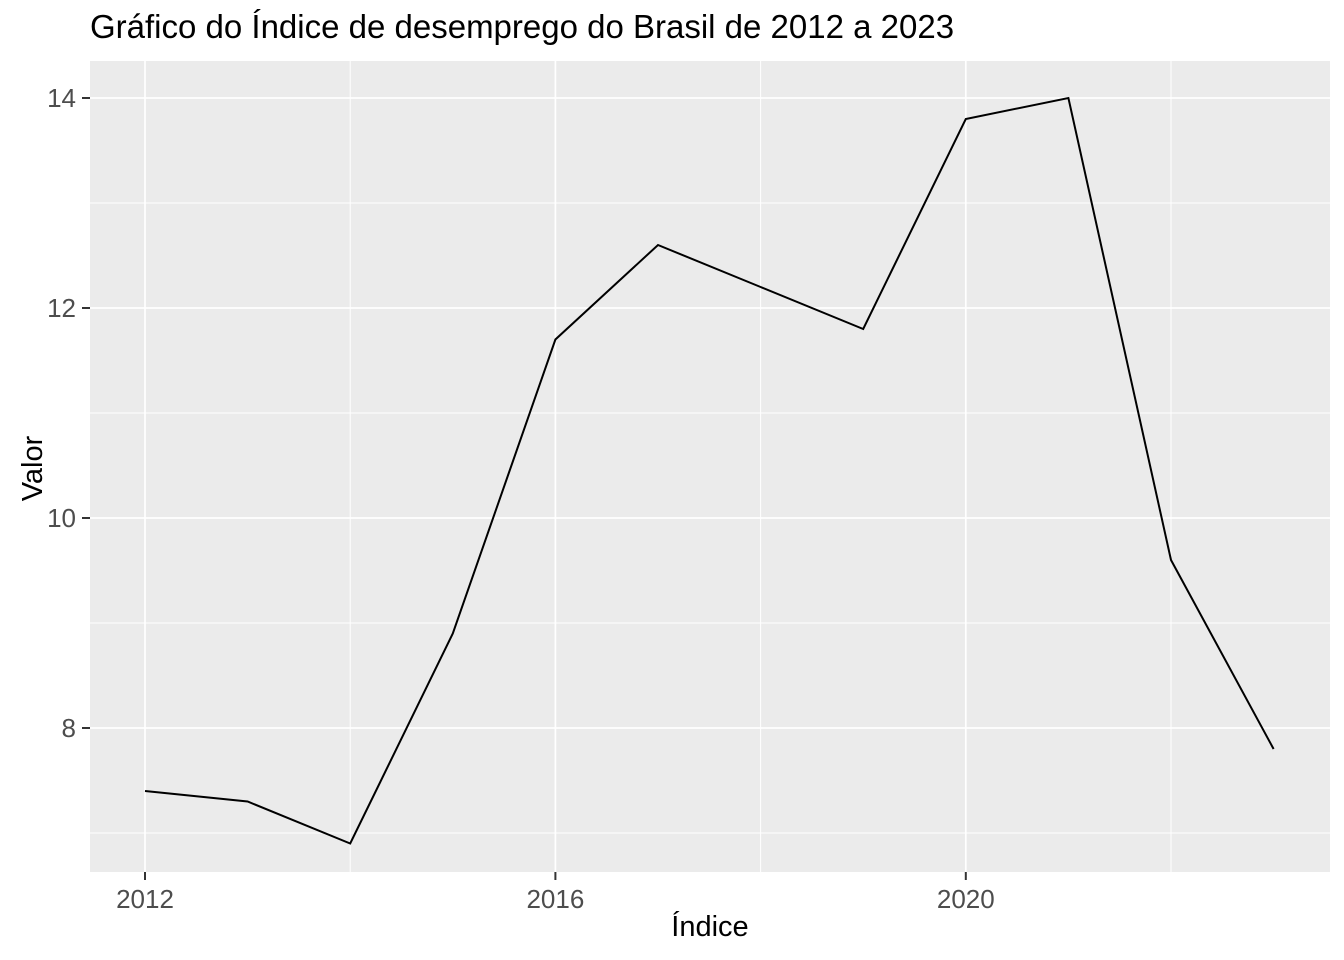 The height and width of the screenshot is (960, 1344). I want to click on x-axis-title: Índice, so click(710, 927).